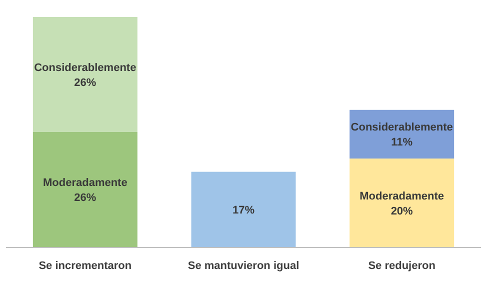  What do you see at coordinates (401, 128) in the screenshot?
I see `text: Considerablemente` at bounding box center [401, 128].